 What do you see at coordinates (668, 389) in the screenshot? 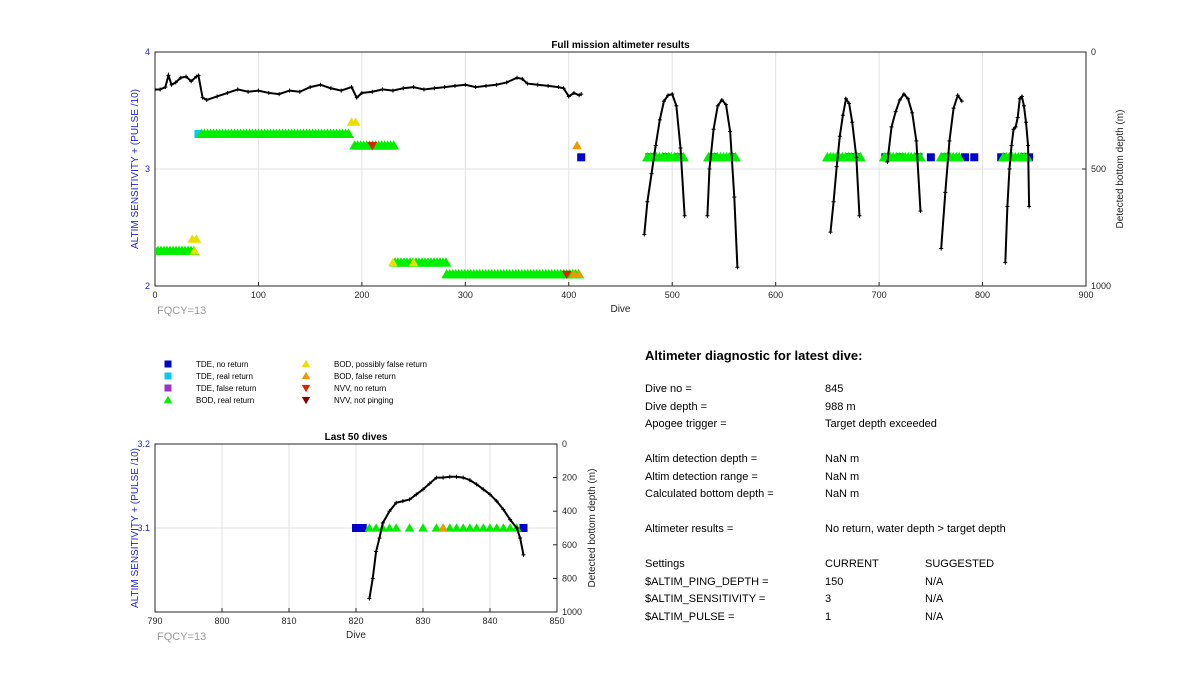
I see `dive-no-label: Dive no =` at bounding box center [668, 389].